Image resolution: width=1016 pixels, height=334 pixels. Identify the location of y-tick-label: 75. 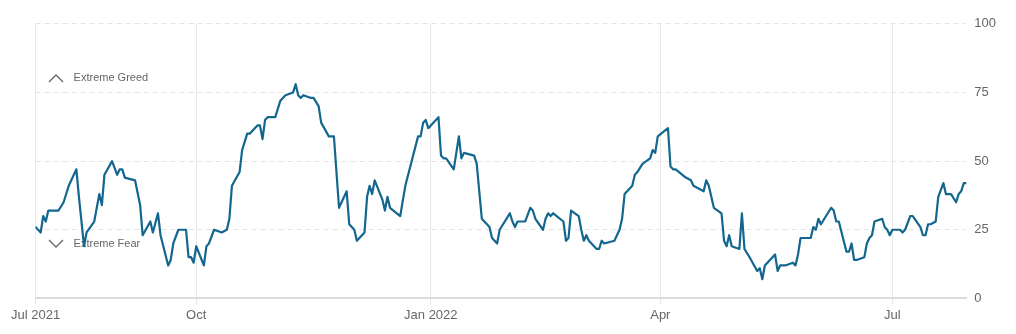
(981, 92).